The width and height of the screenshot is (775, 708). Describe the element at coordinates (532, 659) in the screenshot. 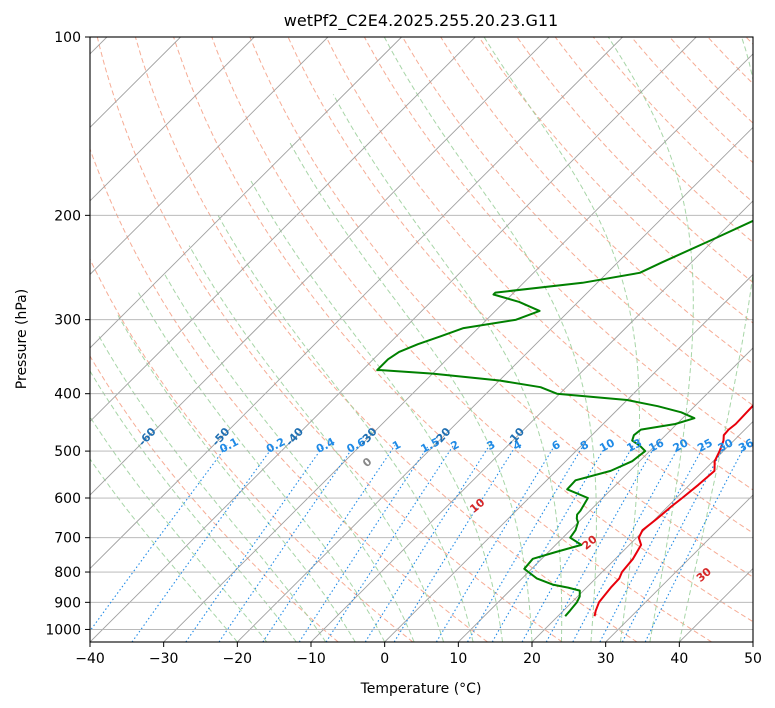

I see `x-tick-label: 20` at that location.